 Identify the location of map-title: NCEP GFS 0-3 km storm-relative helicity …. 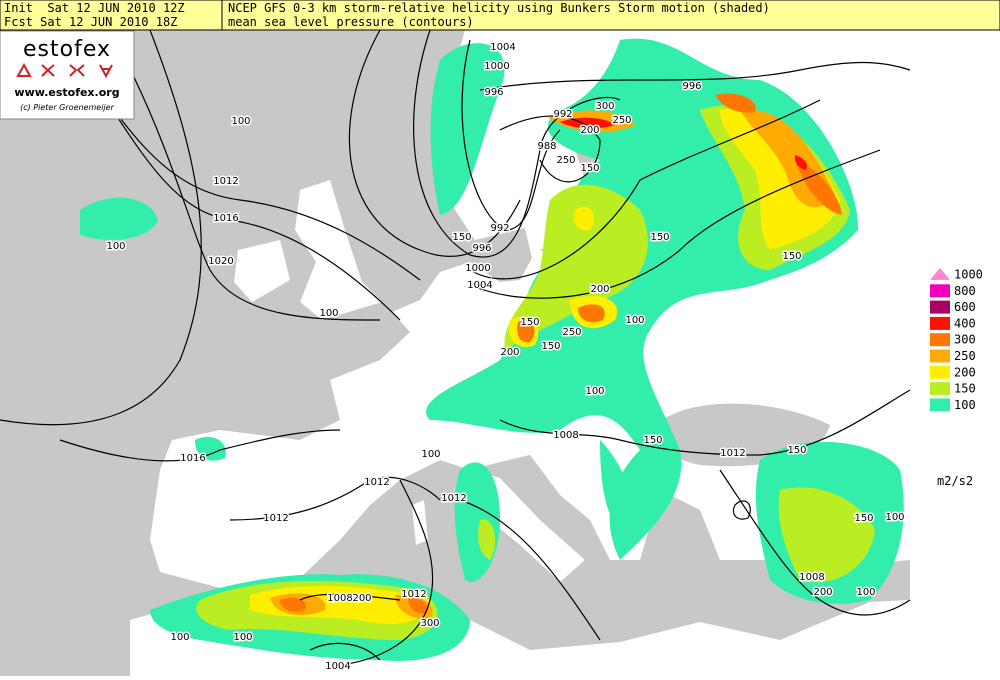
(499, 8).